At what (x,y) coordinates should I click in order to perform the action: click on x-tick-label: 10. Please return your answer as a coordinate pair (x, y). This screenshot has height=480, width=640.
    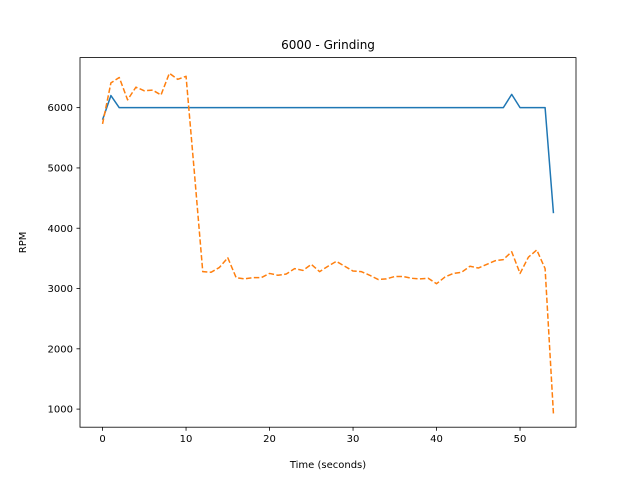
    Looking at the image, I should click on (186, 439).